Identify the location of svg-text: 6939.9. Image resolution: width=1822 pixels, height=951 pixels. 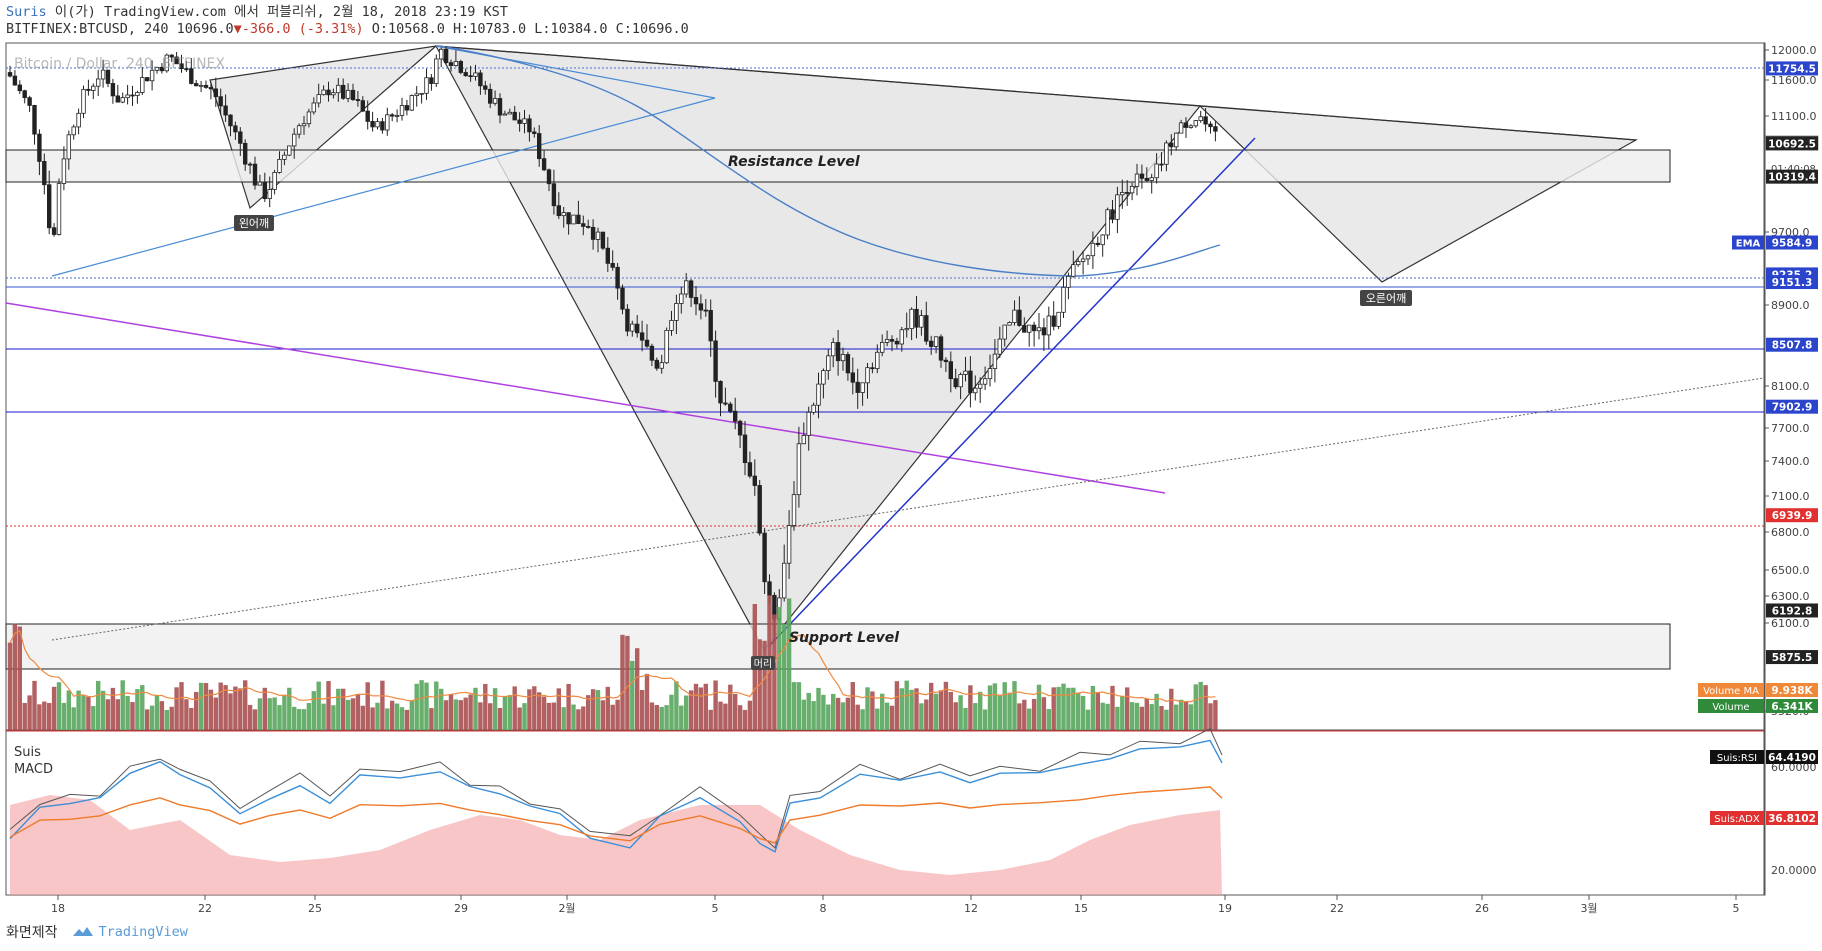
(1792, 516).